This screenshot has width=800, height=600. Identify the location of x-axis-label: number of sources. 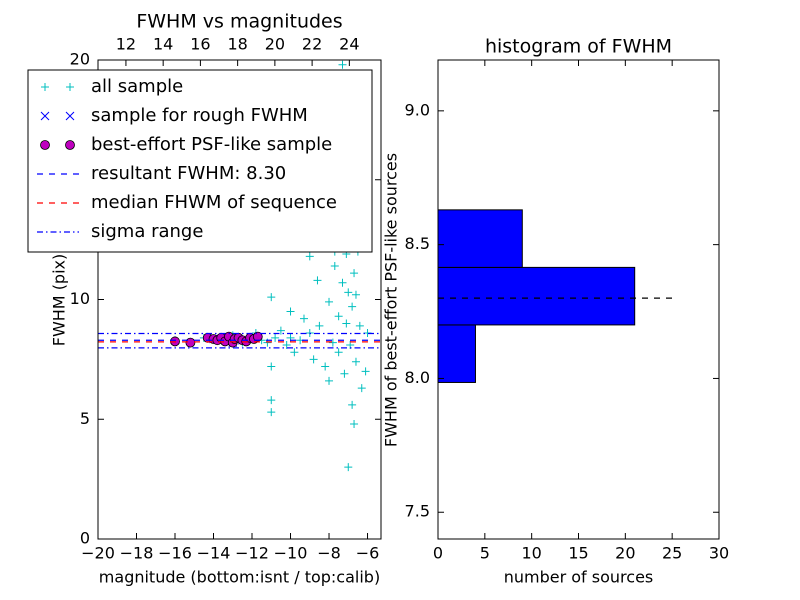
(579, 577).